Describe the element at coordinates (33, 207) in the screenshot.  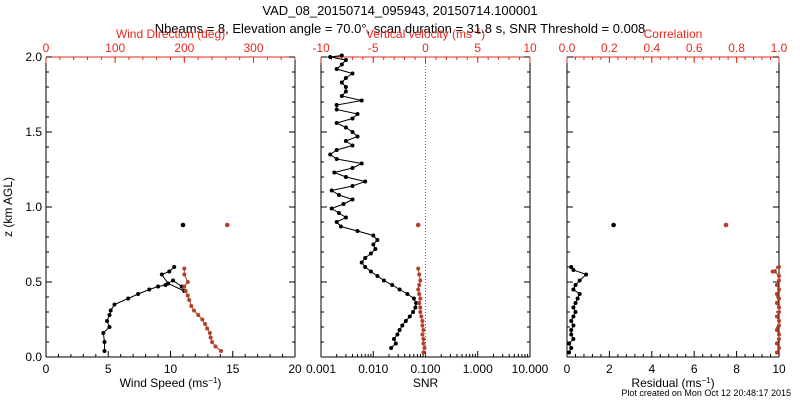
I see `y-tick-label: 1.0` at that location.